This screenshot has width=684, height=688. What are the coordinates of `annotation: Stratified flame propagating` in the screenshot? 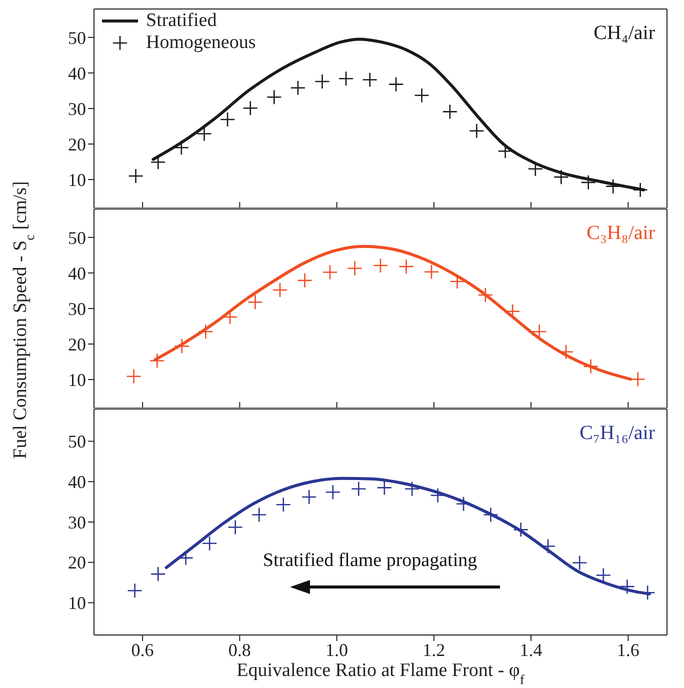 It's located at (370, 560).